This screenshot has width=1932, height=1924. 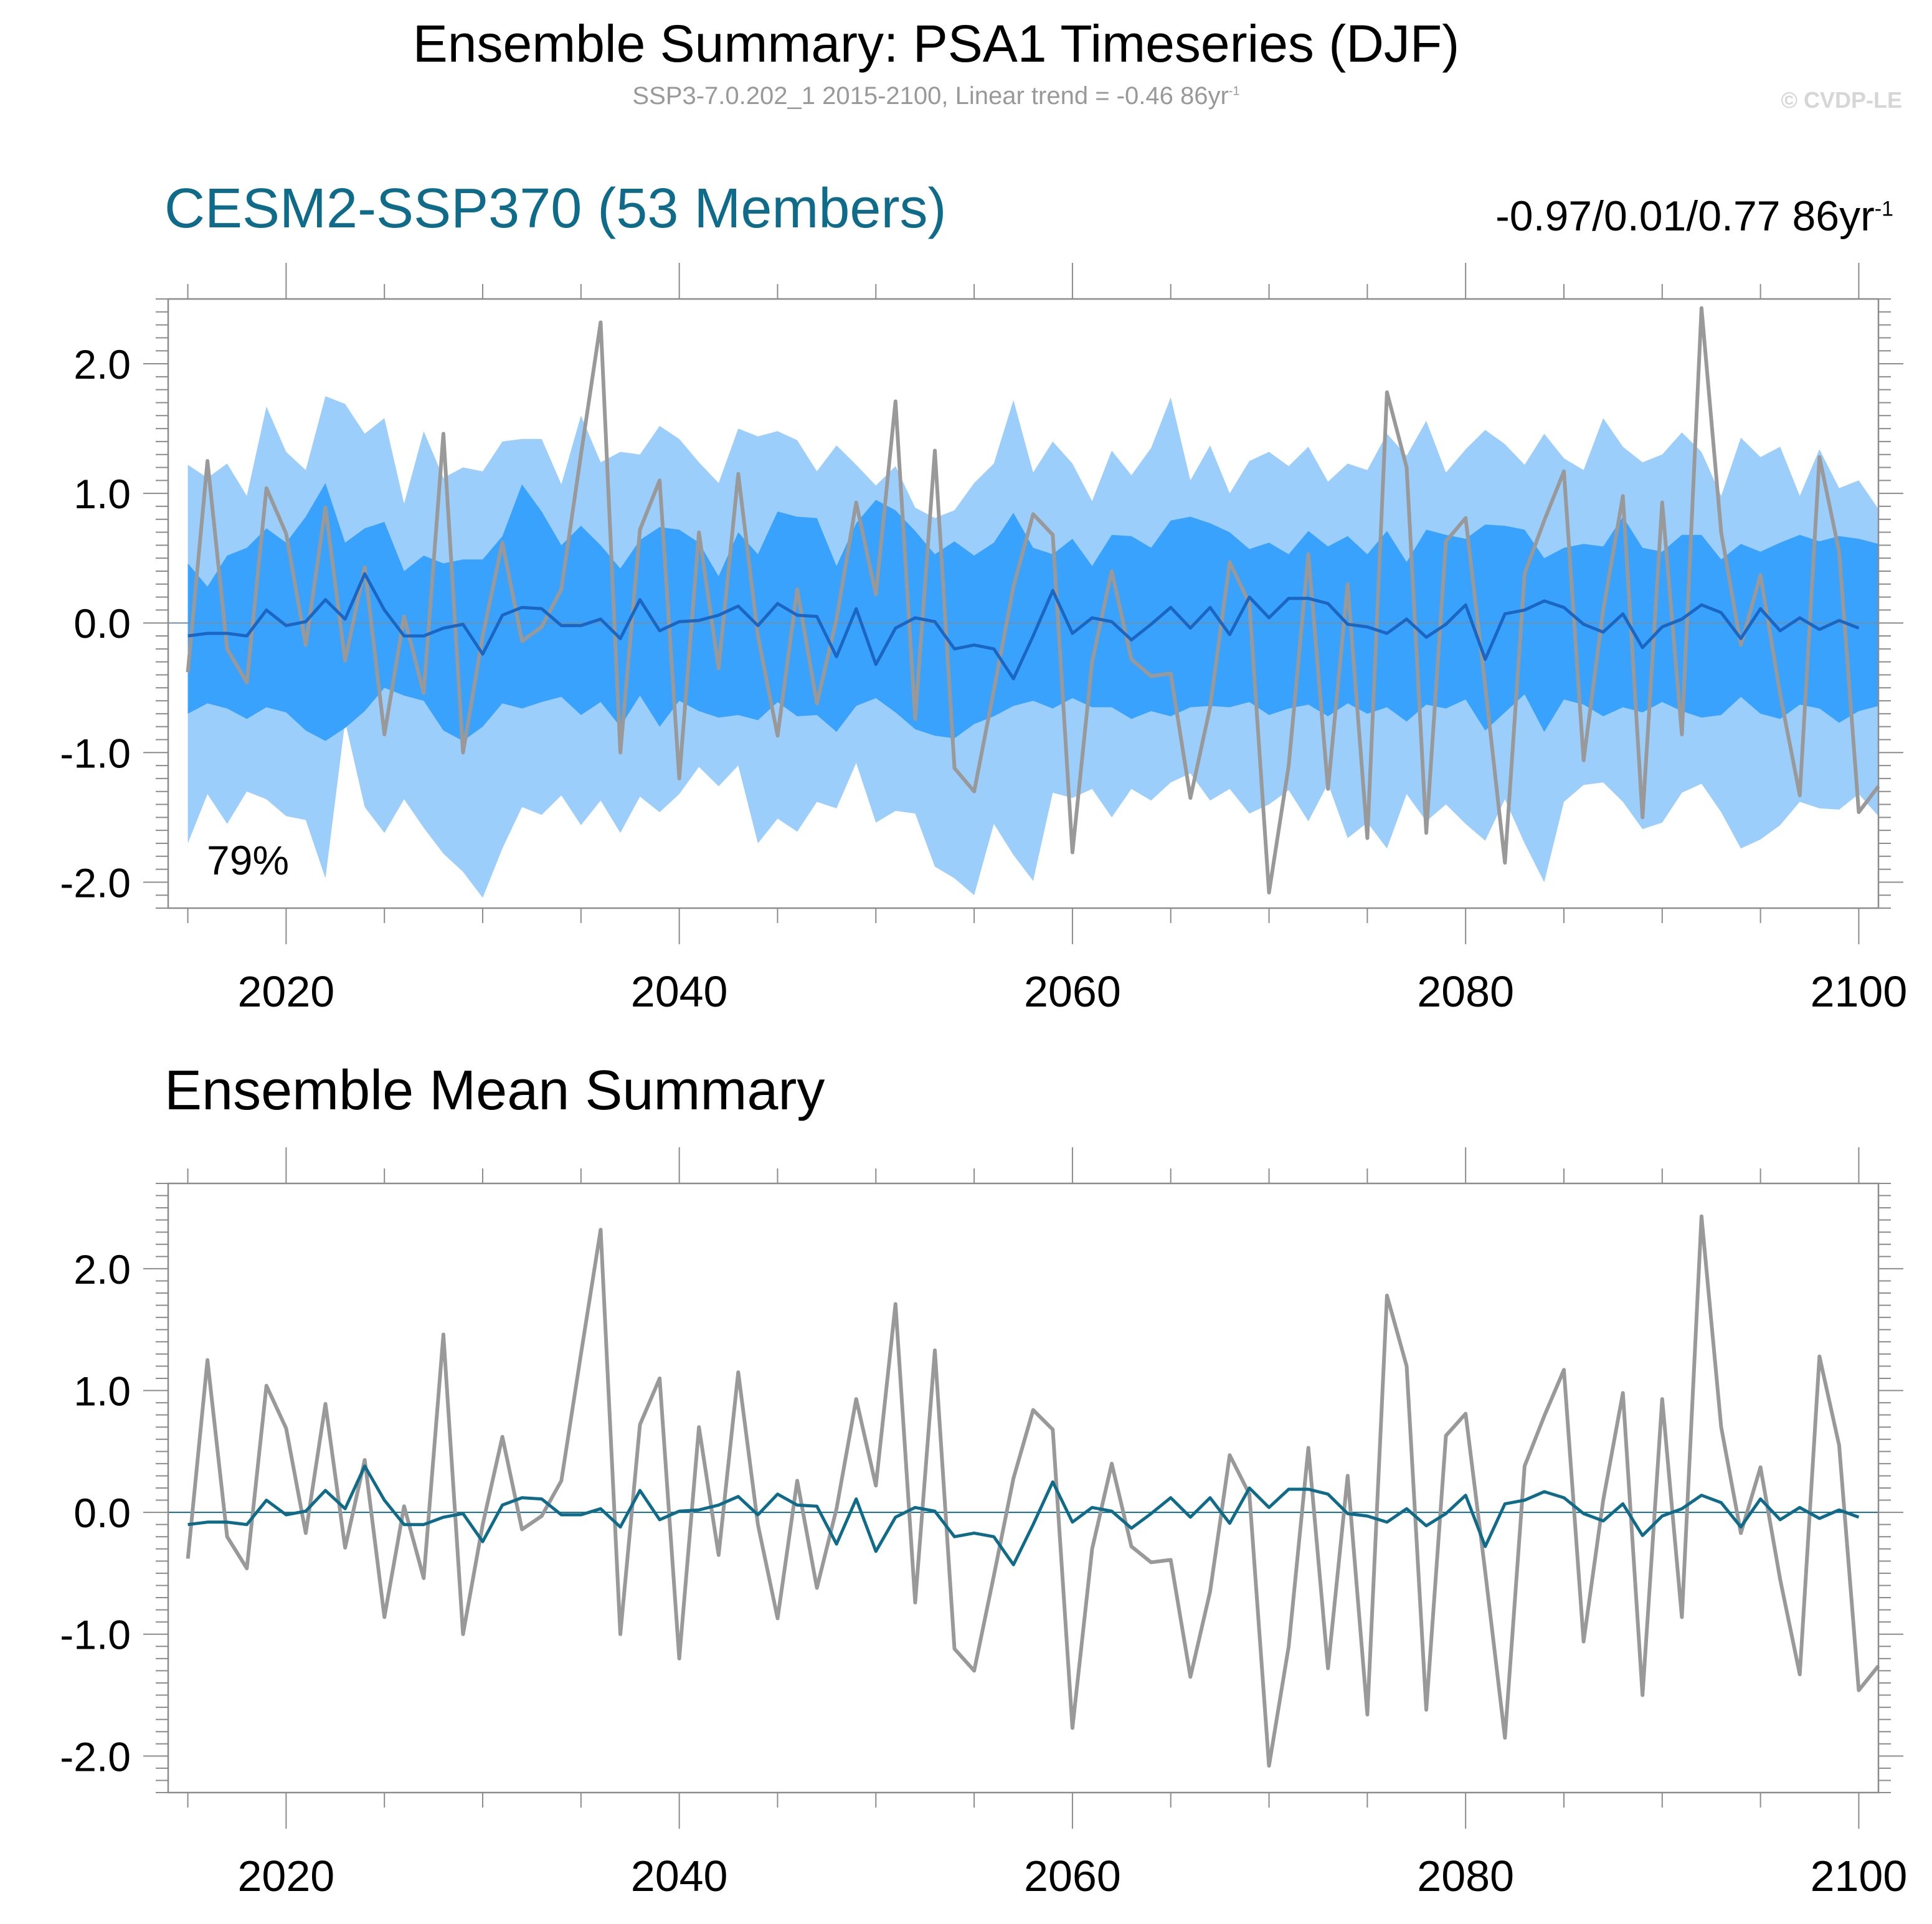 What do you see at coordinates (1685, 216) in the screenshot?
I see `trend-stats-text: -0.97/0.01/0.77 86yr` at bounding box center [1685, 216].